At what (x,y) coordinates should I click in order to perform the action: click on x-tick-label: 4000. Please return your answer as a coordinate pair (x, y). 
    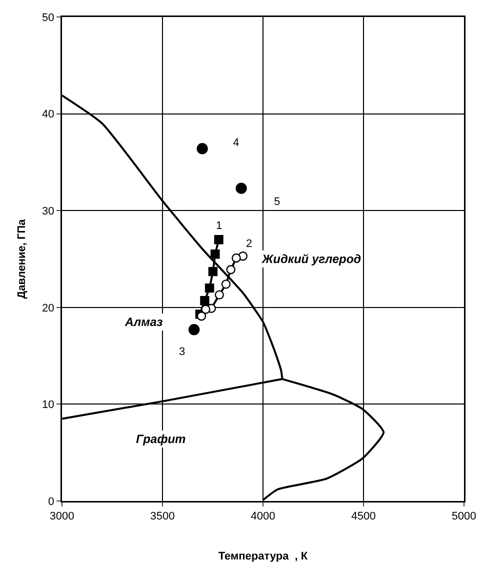
    Looking at the image, I should click on (263, 516).